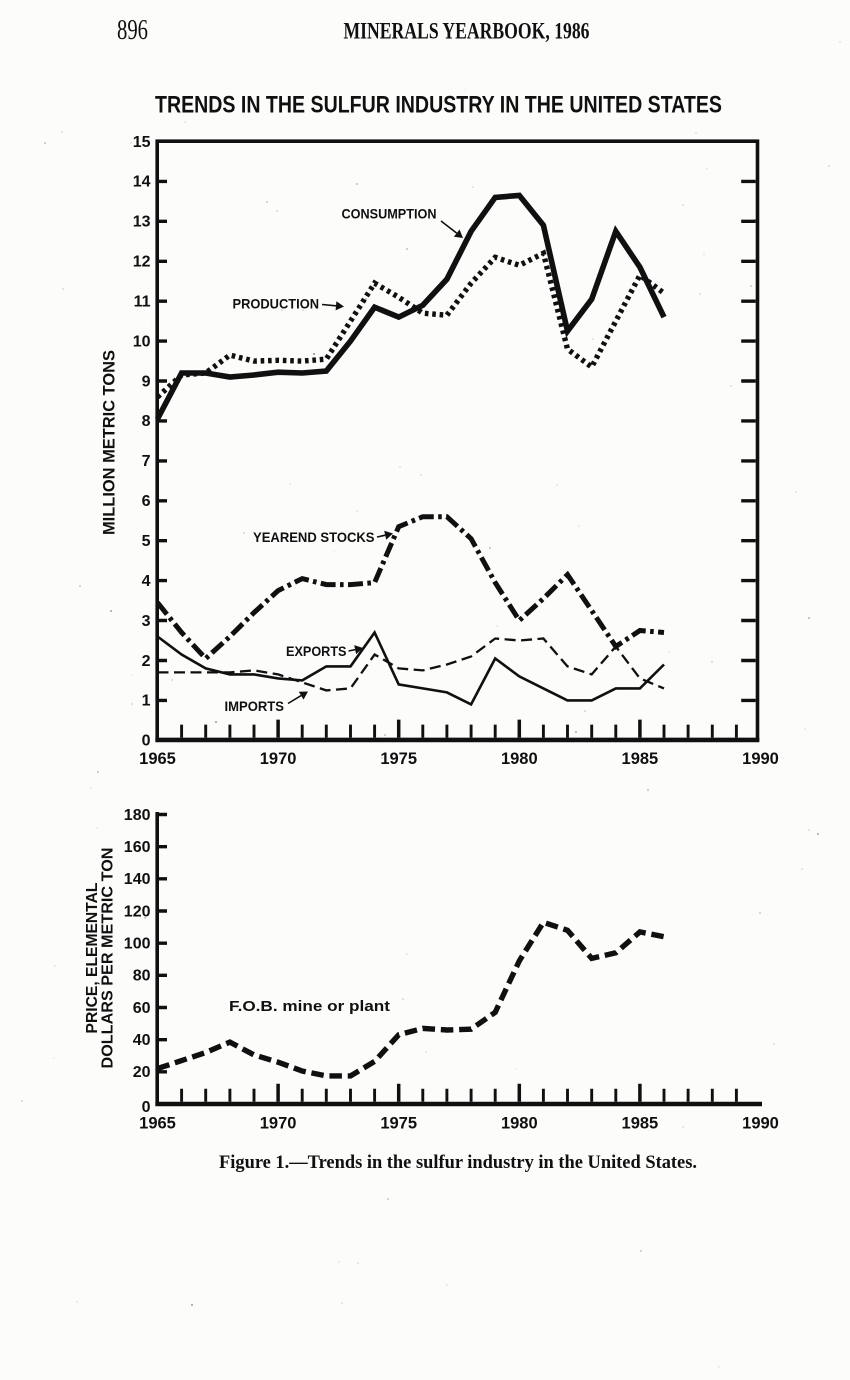  I want to click on svg-text: 180, so click(137, 815).